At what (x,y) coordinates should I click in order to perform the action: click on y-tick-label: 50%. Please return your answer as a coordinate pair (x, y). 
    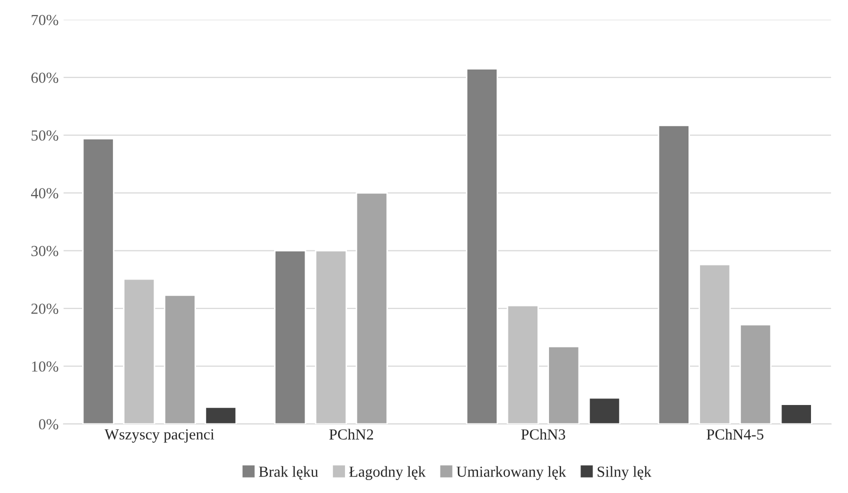
    Looking at the image, I should click on (45, 135).